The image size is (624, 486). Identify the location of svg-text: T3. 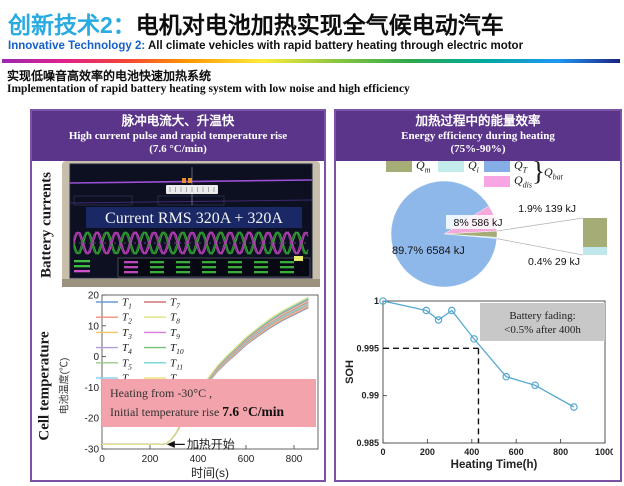
(127, 334).